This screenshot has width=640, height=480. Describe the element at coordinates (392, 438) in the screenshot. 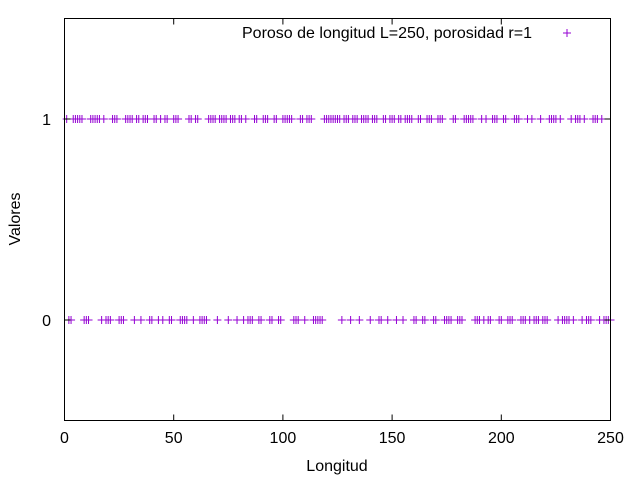

I see `x-tick-label: 150` at that location.